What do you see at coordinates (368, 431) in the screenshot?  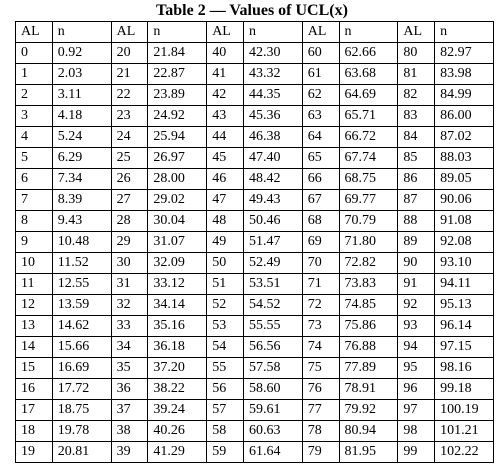 I see `n-cell: 80.94` at bounding box center [368, 431].